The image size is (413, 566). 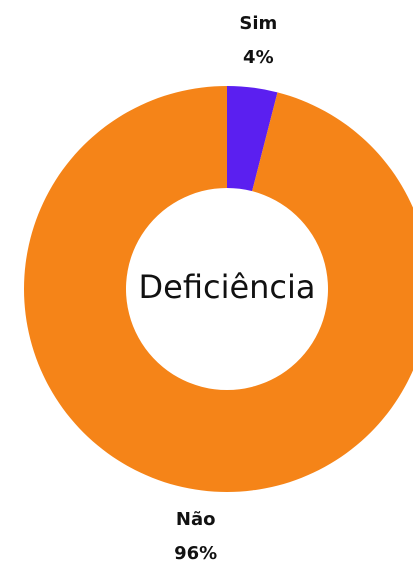 What do you see at coordinates (195, 553) in the screenshot?
I see `slice-value-label: 96%` at bounding box center [195, 553].